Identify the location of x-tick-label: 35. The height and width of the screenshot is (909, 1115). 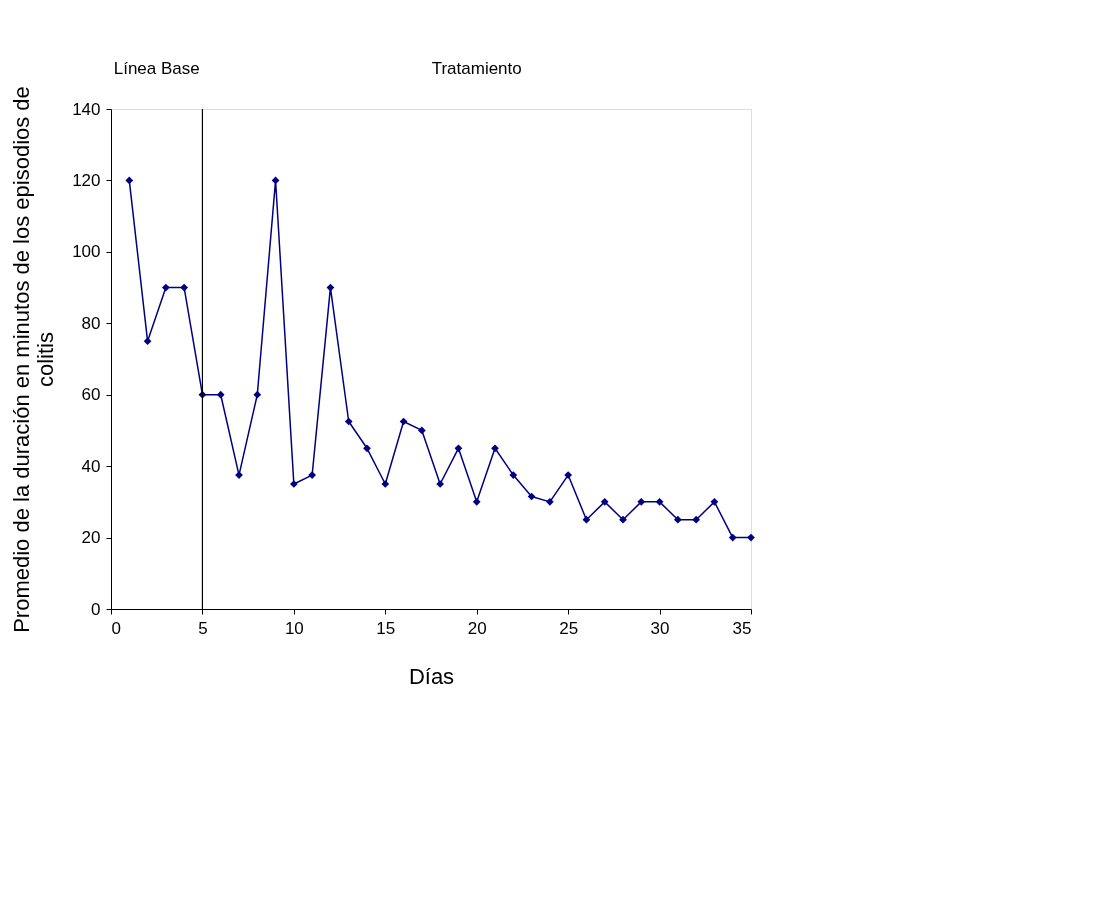
(742, 628).